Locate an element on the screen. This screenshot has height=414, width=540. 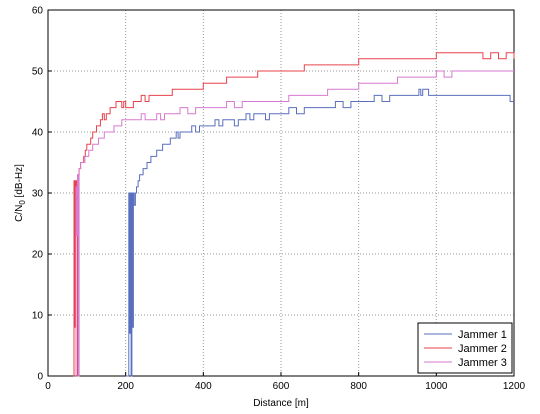
x-tick-label: 1000 is located at coordinates (436, 386).